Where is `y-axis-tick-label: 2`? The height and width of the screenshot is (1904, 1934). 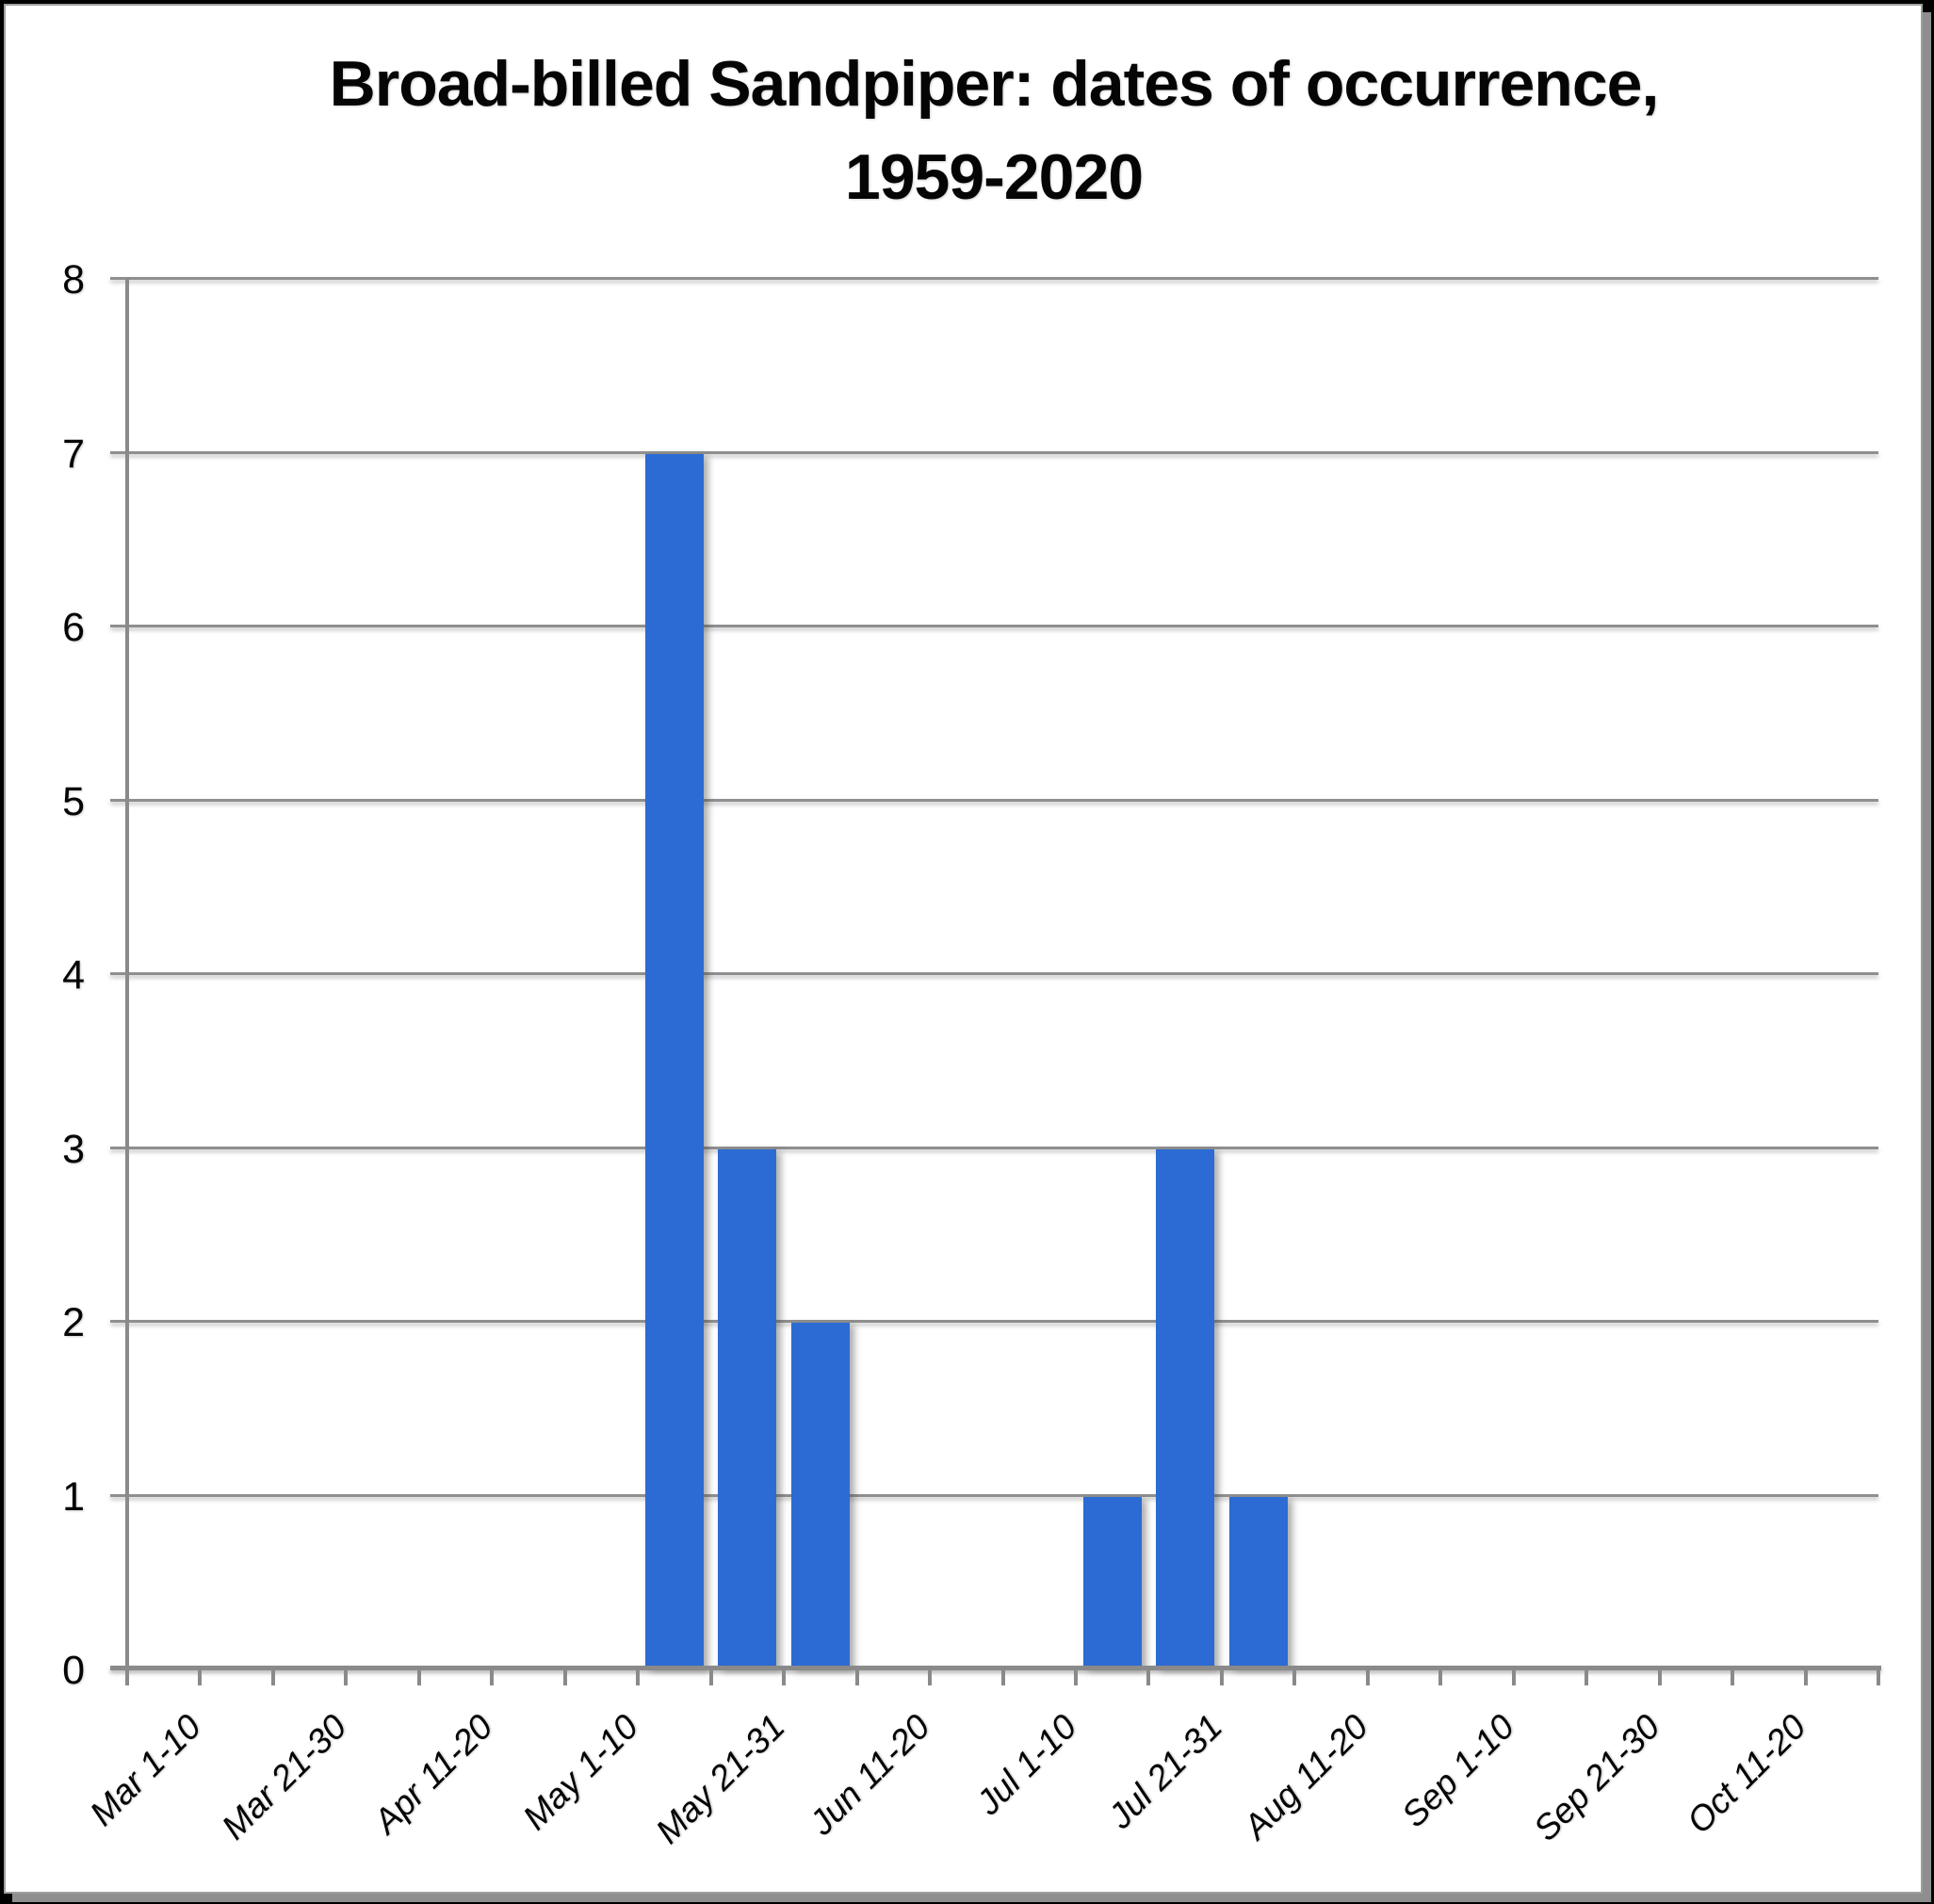 y-axis-tick-label: 2 is located at coordinates (74, 1323).